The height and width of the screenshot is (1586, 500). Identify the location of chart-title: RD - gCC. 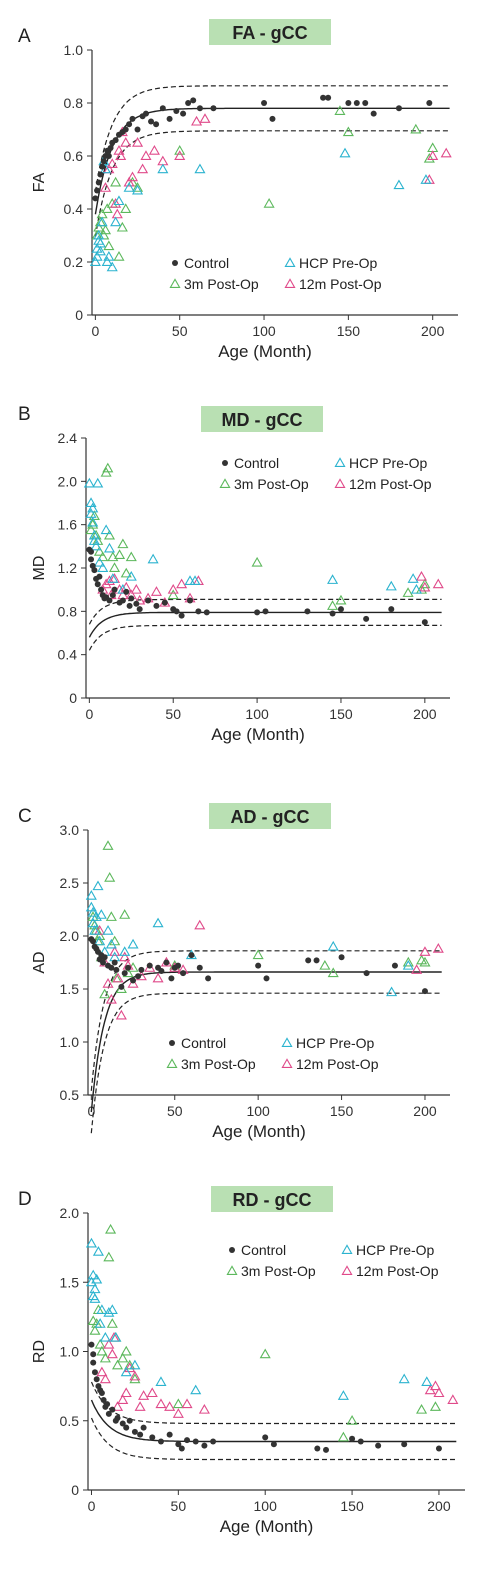
(272, 1200).